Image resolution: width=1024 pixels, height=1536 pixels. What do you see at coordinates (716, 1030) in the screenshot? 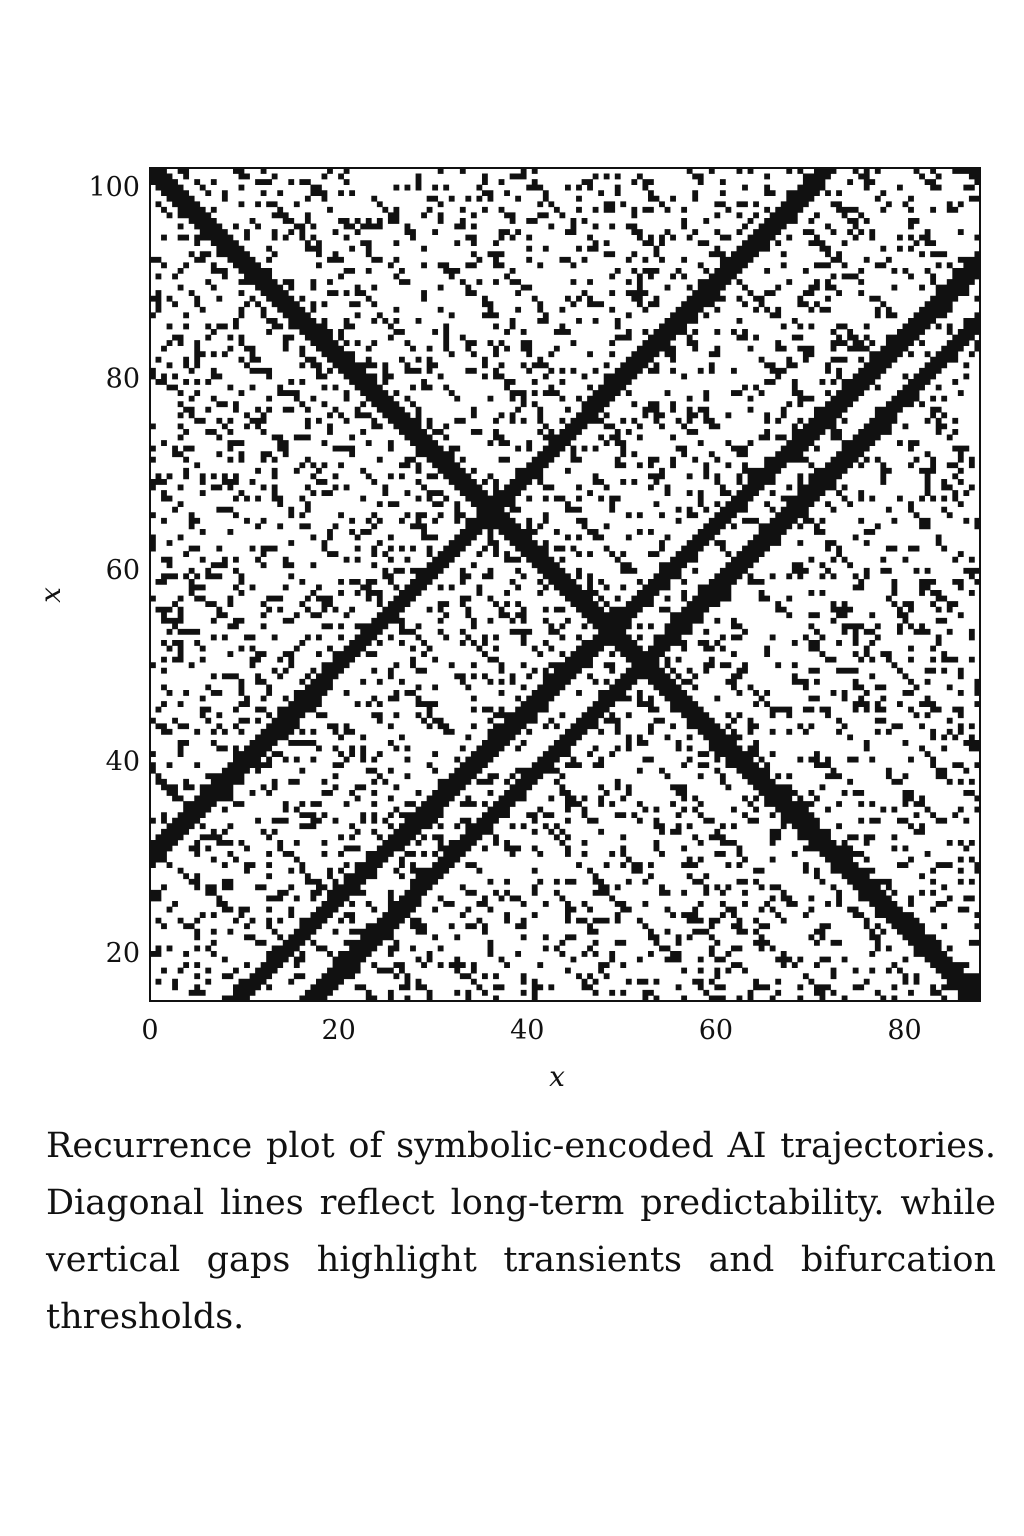
I see `x-tick-label: 60` at bounding box center [716, 1030].